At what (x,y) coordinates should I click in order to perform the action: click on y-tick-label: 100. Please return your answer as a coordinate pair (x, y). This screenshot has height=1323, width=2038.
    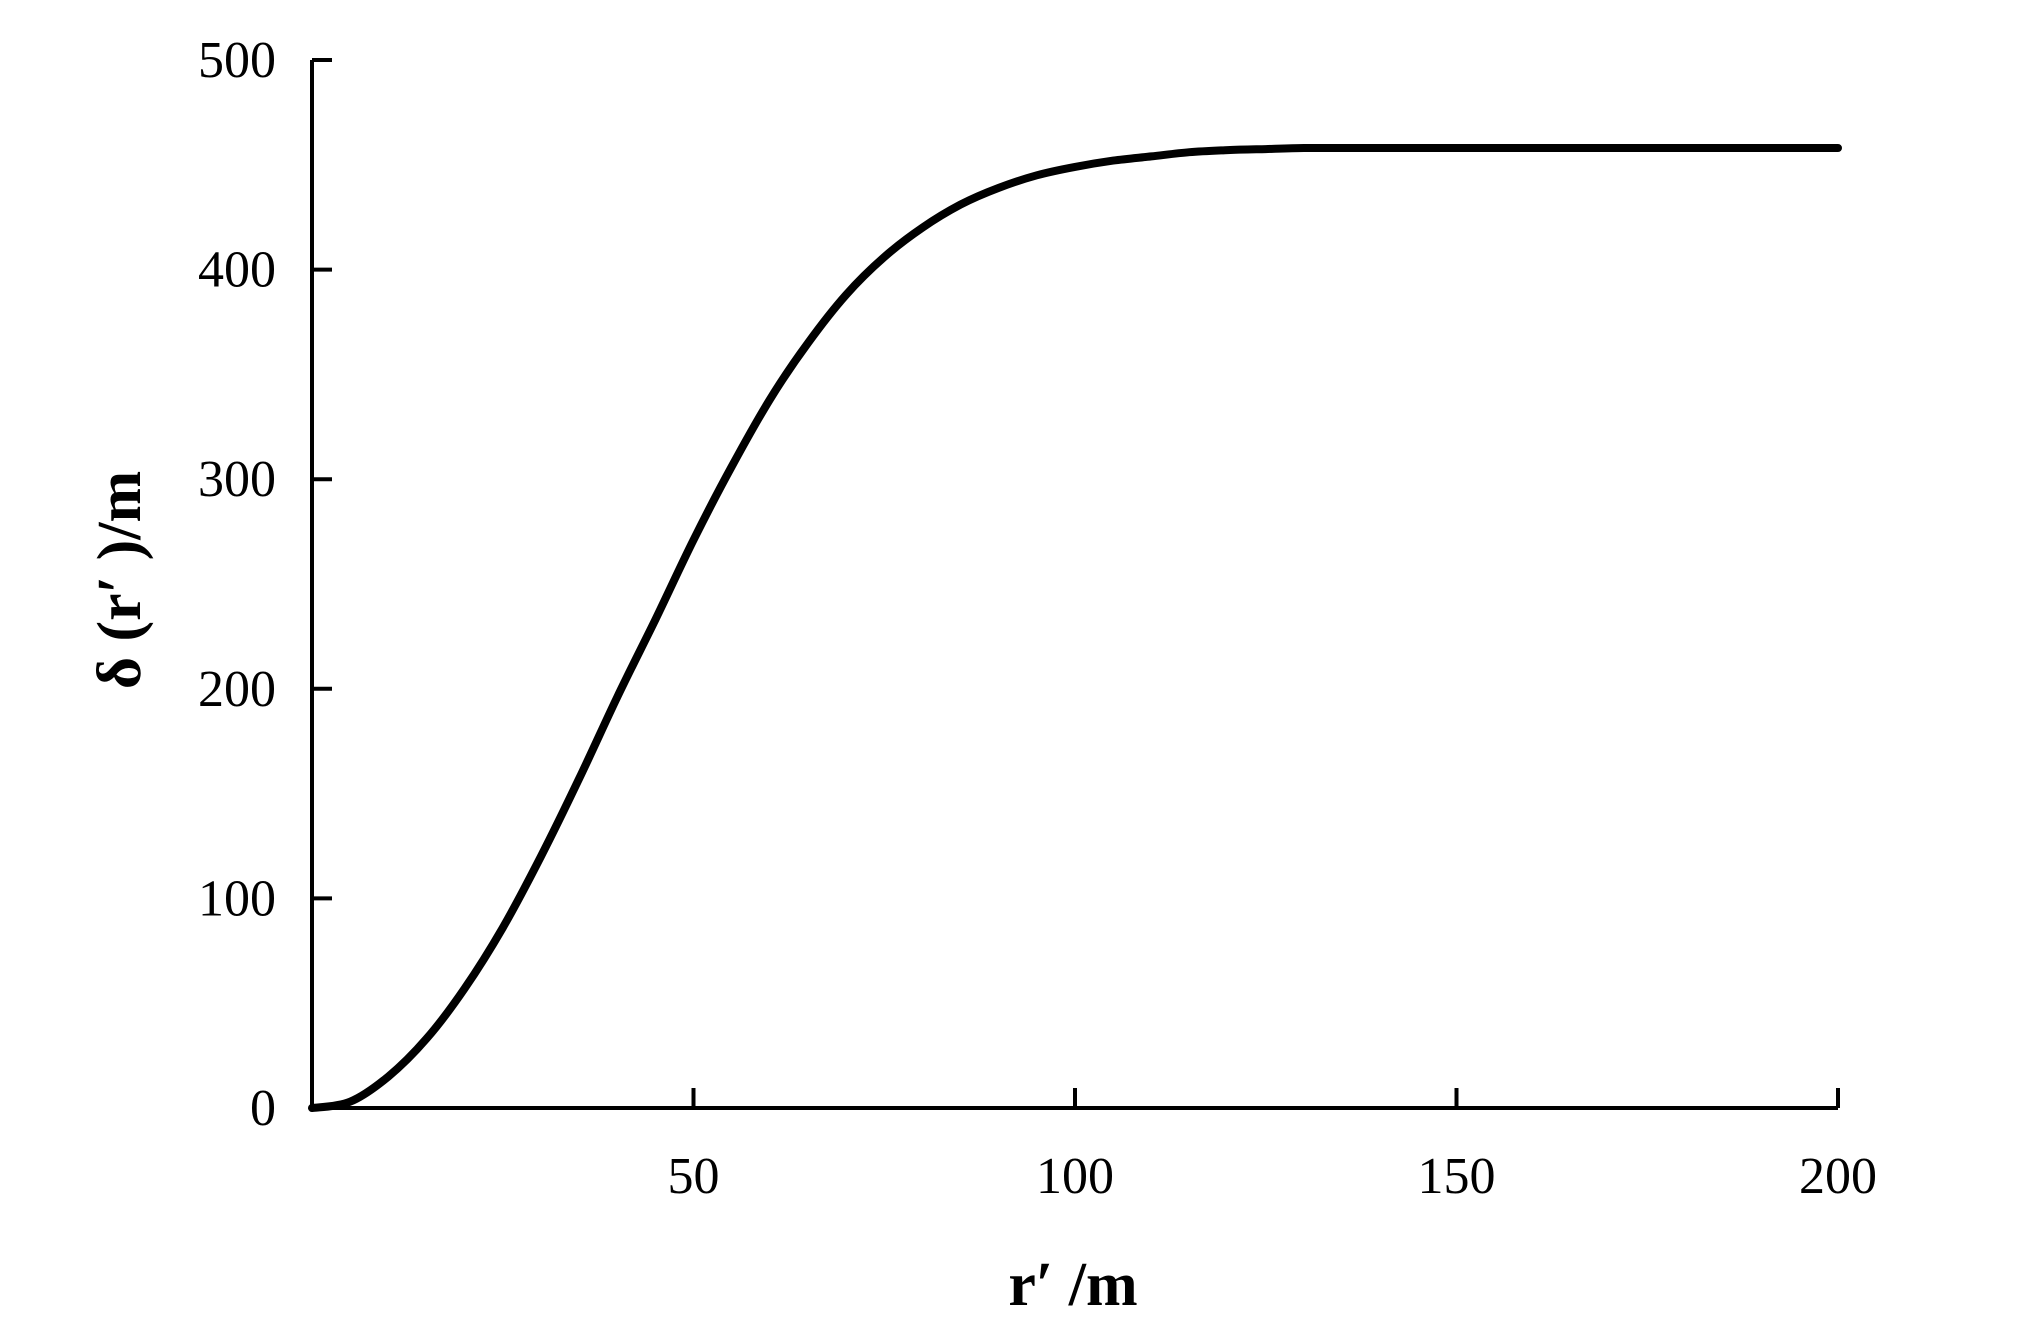
    Looking at the image, I should click on (237, 898).